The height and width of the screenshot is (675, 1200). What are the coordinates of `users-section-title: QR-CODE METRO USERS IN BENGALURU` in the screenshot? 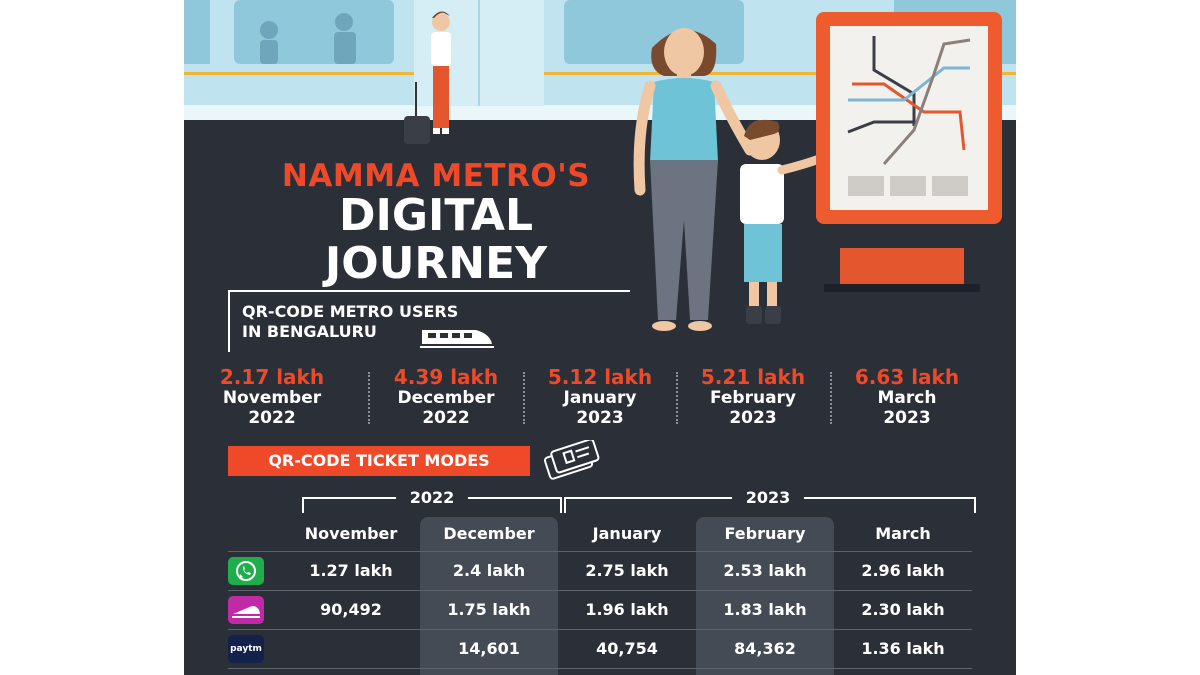 It's located at (350, 321).